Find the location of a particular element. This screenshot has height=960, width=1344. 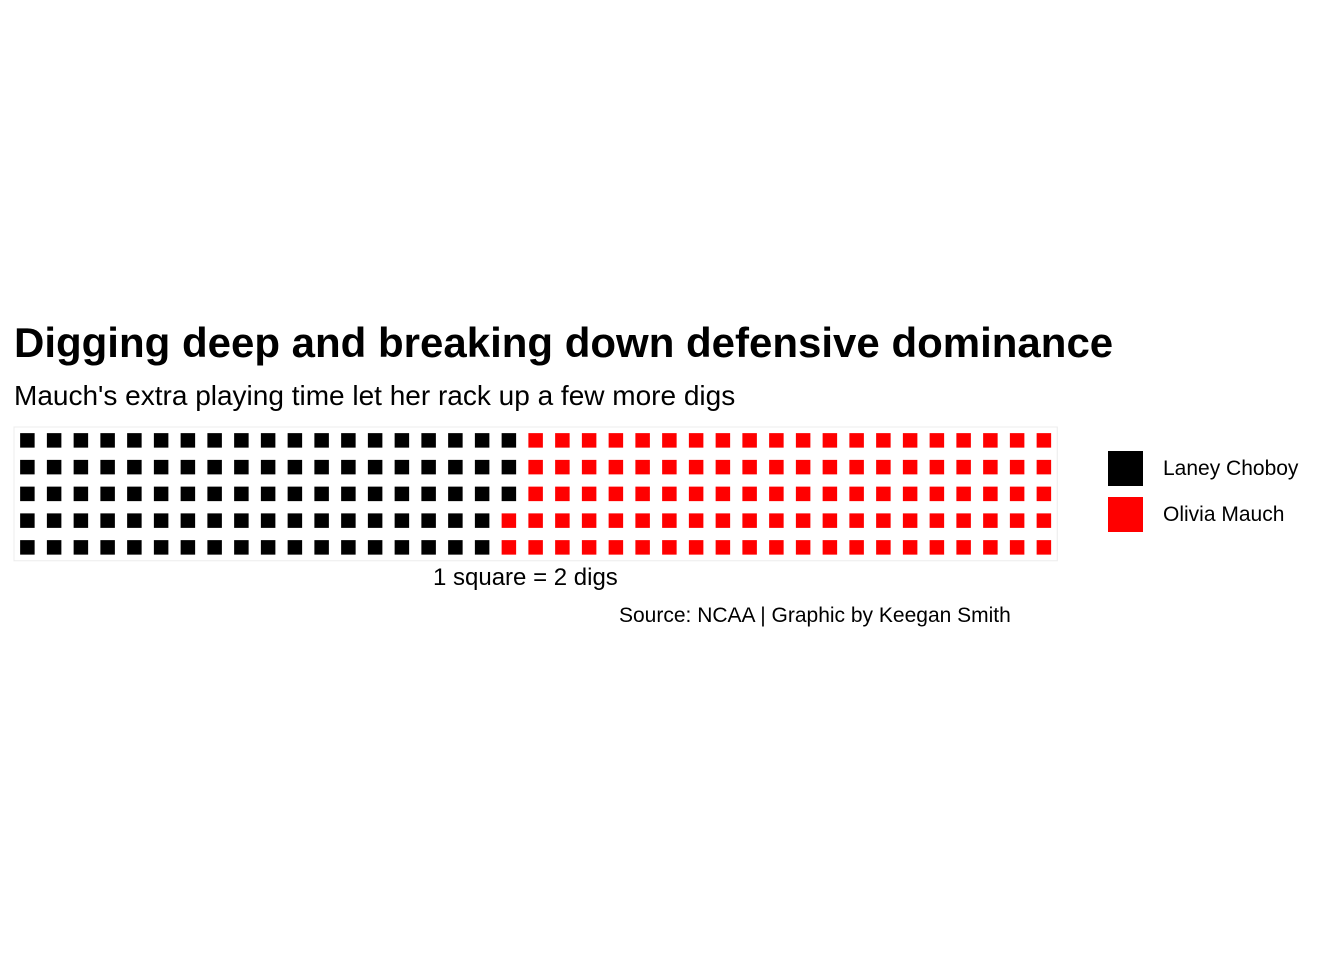

x-axis-label: 1 square = 2 digs is located at coordinates (525, 577).